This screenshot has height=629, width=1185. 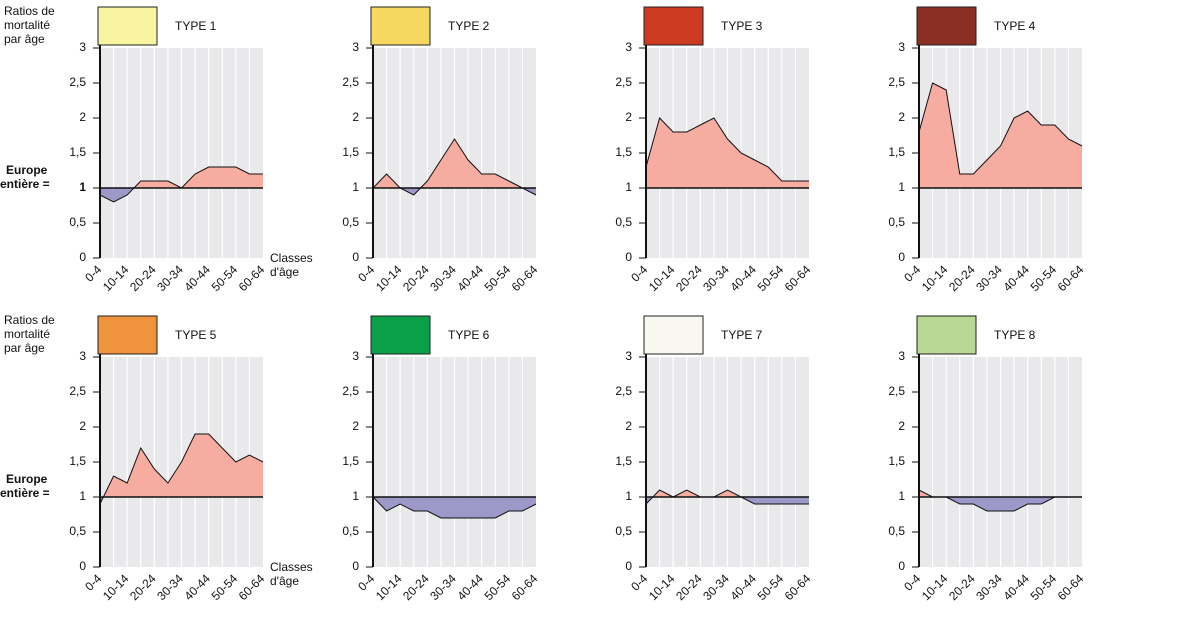 What do you see at coordinates (742, 26) in the screenshot?
I see `panel-title: TYPE 3` at bounding box center [742, 26].